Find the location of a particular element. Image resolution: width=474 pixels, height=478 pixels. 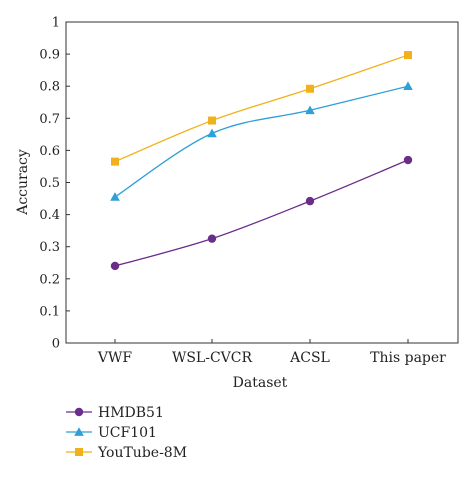

legend-label: UCF101 is located at coordinates (127, 433).